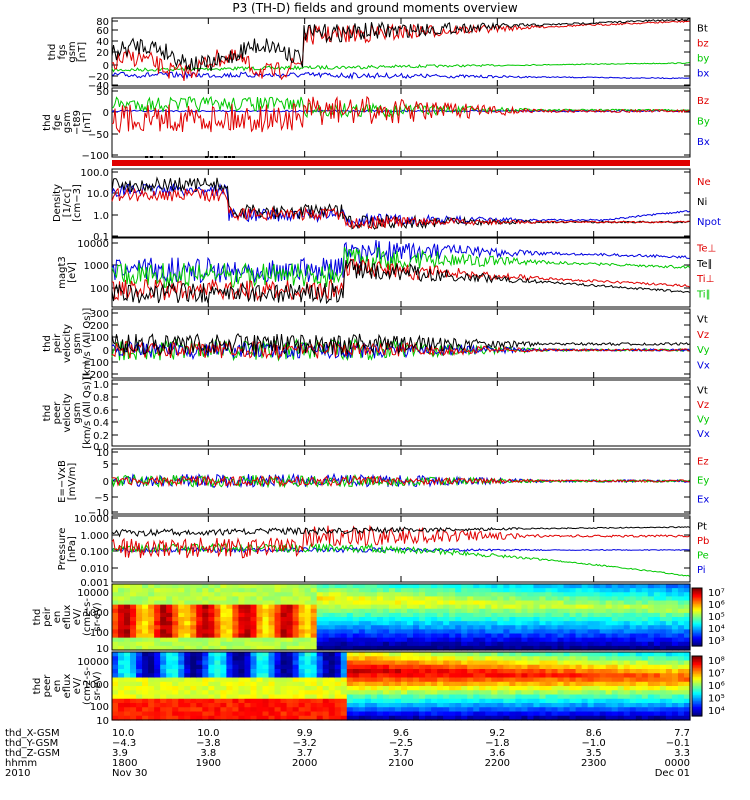 The image size is (750, 800). I want to click on ephemeris-value: 3.7, so click(401, 753).